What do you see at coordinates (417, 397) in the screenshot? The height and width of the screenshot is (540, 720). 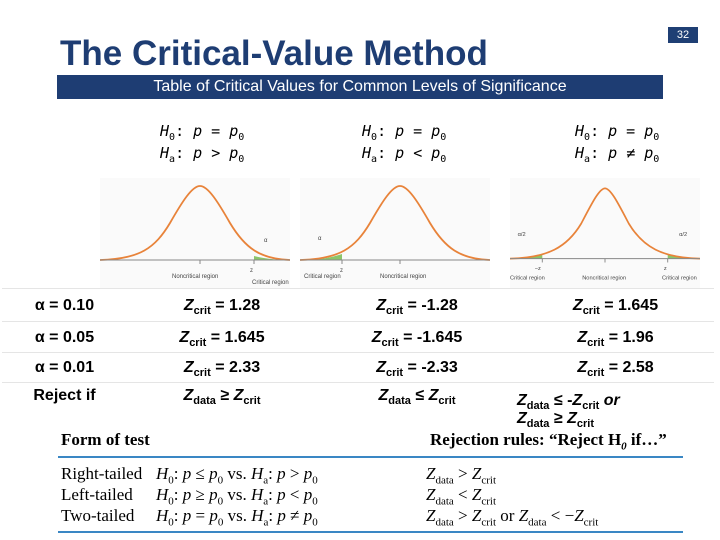 I see `reject-rule: Zdata ≤ Zcrit` at bounding box center [417, 397].